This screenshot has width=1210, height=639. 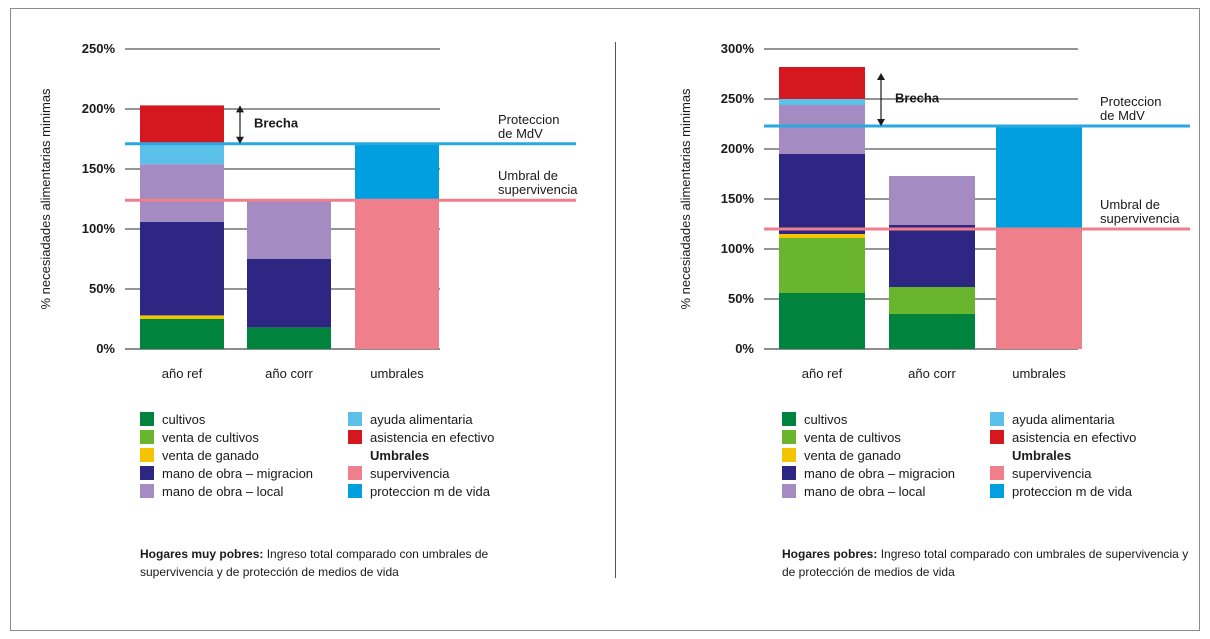 I want to click on legend-label: mano de obra – local, so click(x=865, y=491).